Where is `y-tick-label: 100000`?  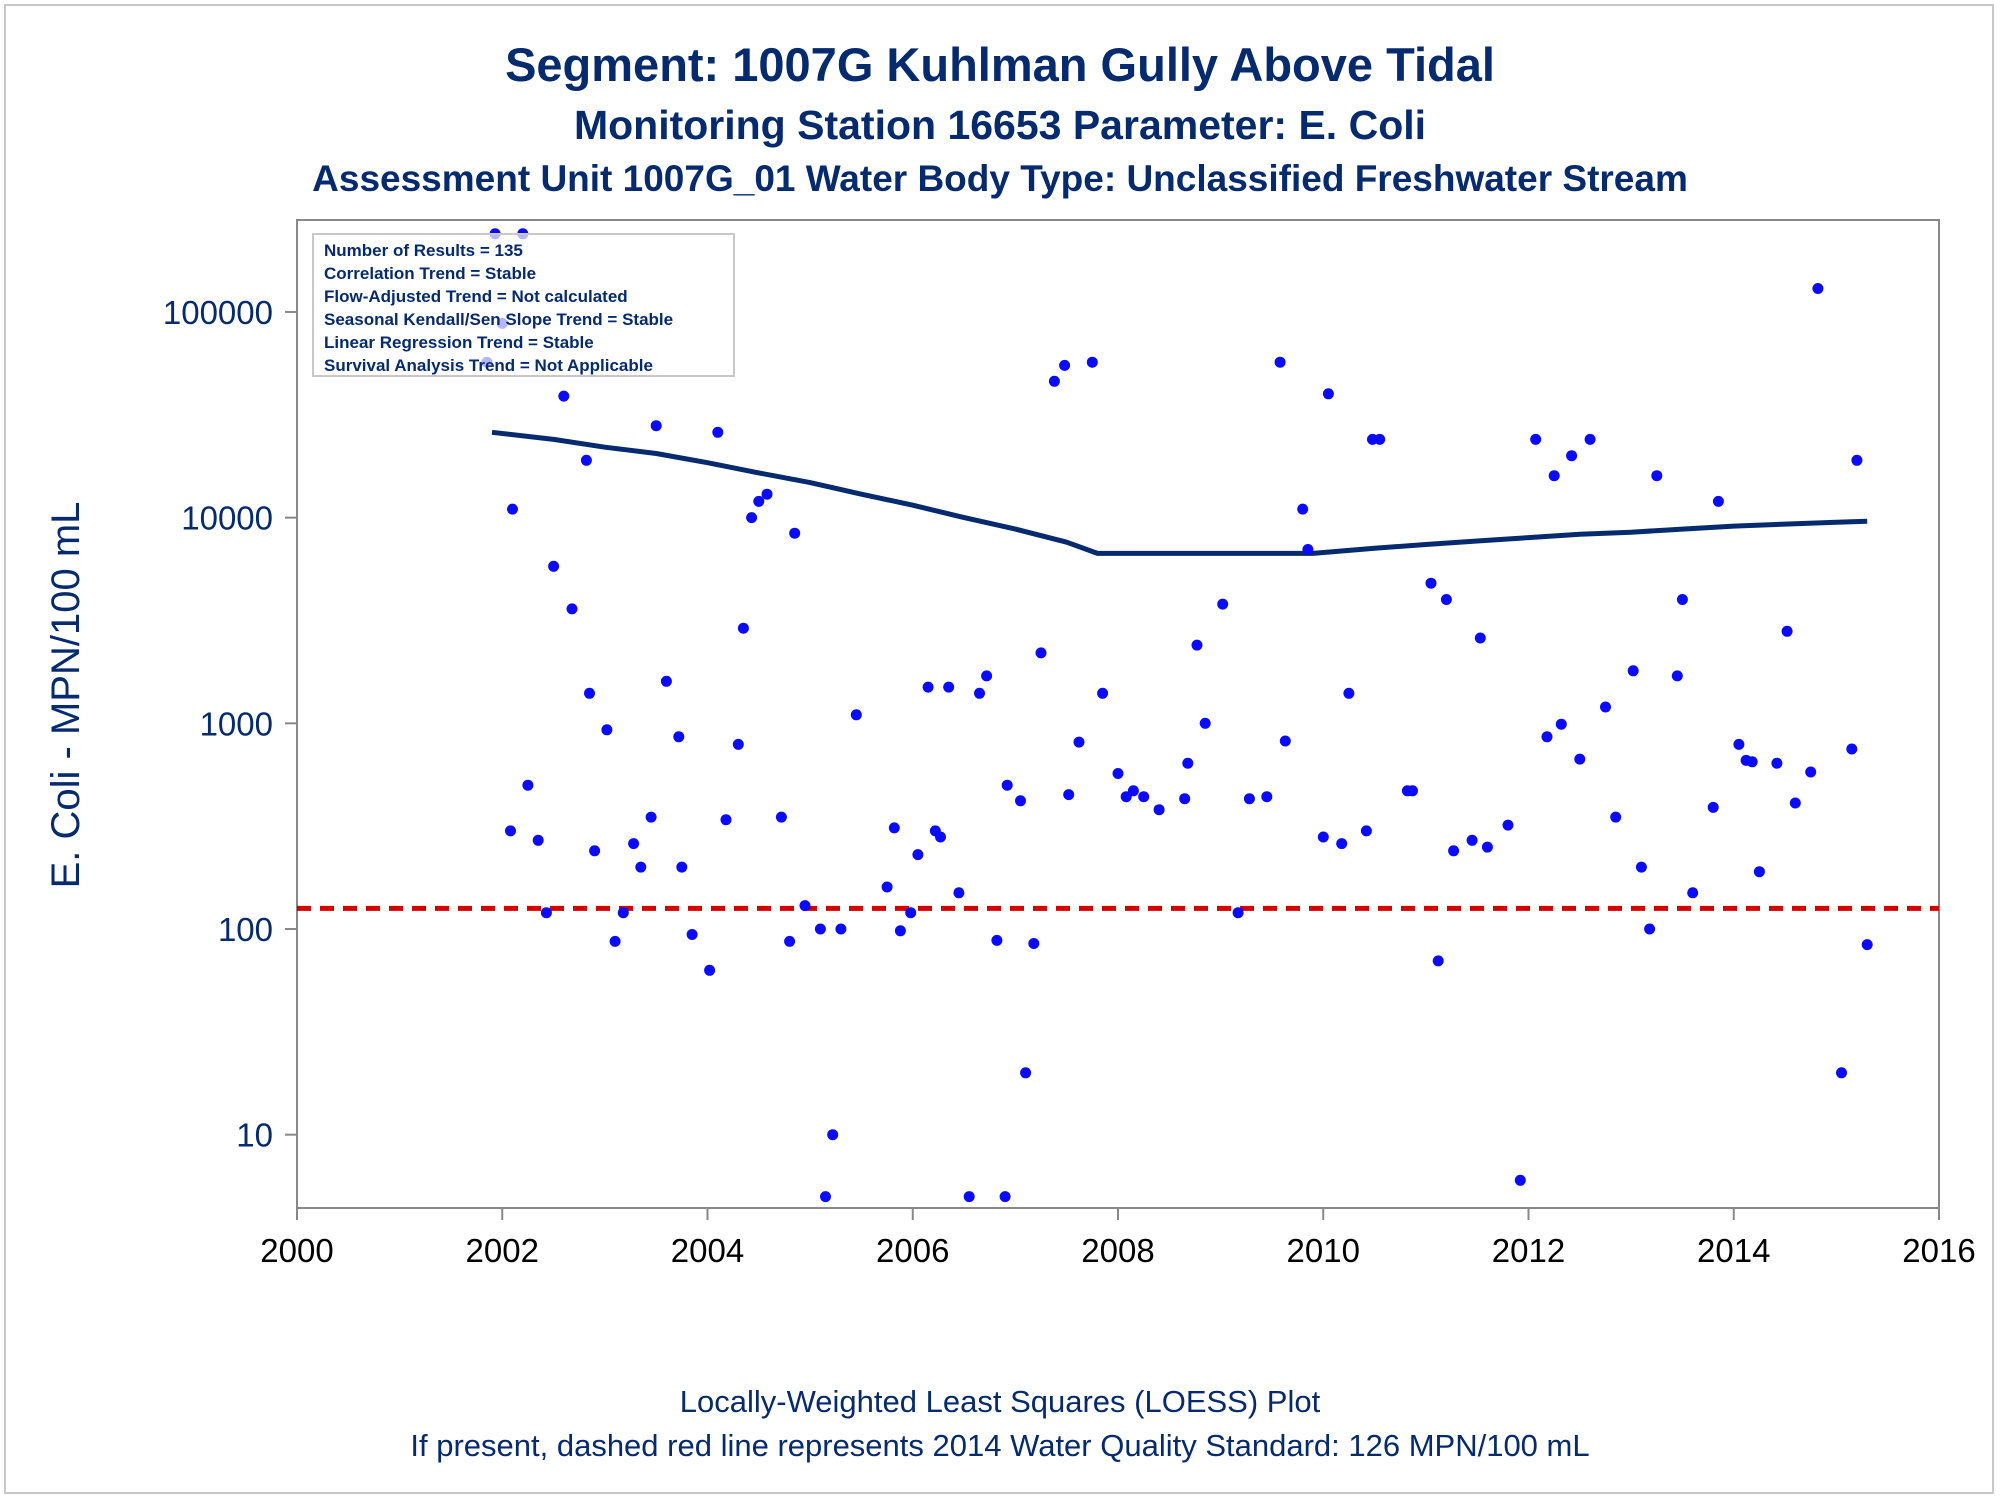
y-tick-label: 100000 is located at coordinates (218, 312).